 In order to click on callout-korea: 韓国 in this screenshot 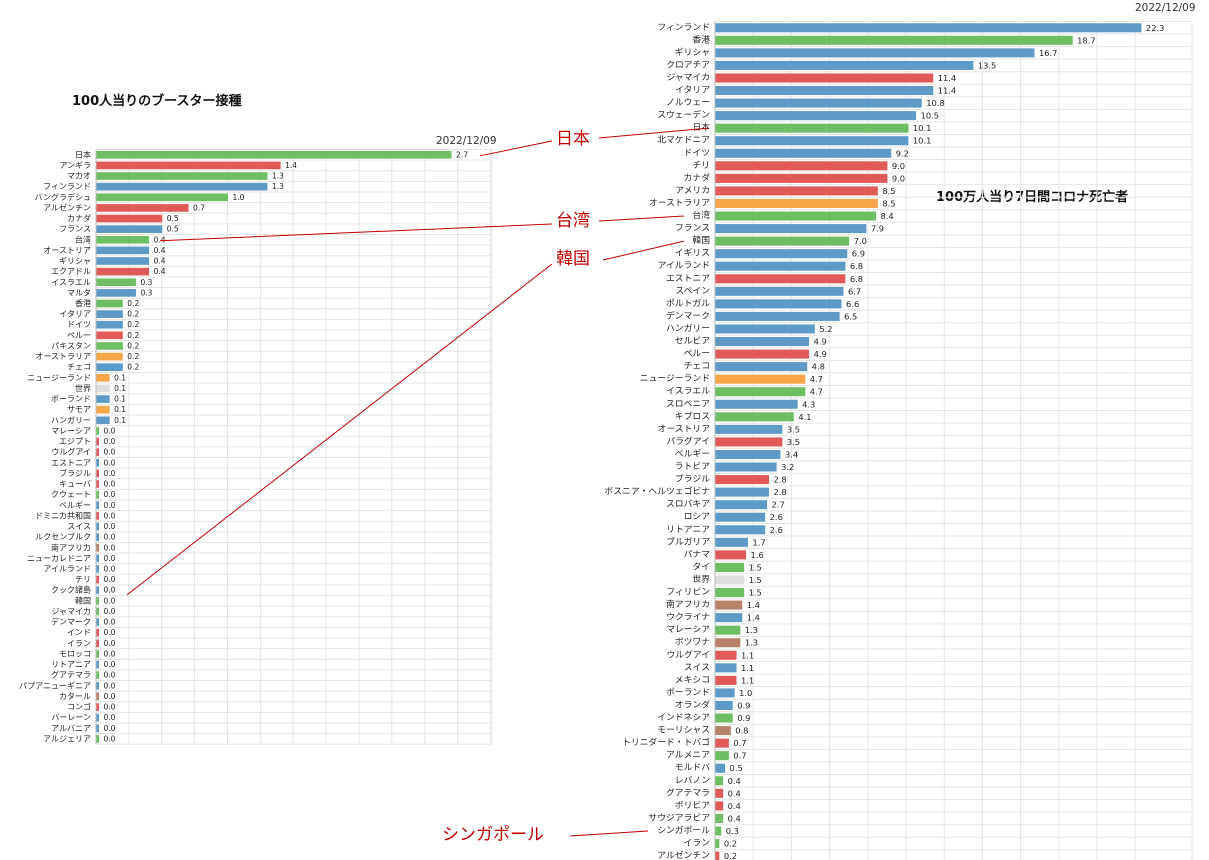, I will do `click(573, 259)`.